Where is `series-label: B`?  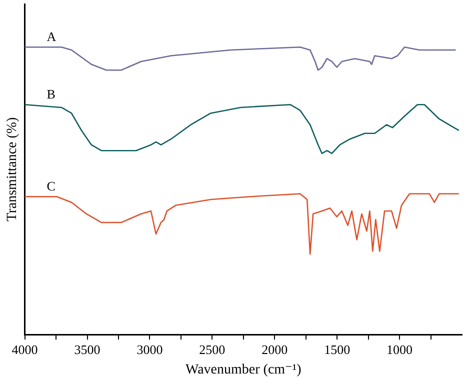 series-label: B is located at coordinates (51, 94).